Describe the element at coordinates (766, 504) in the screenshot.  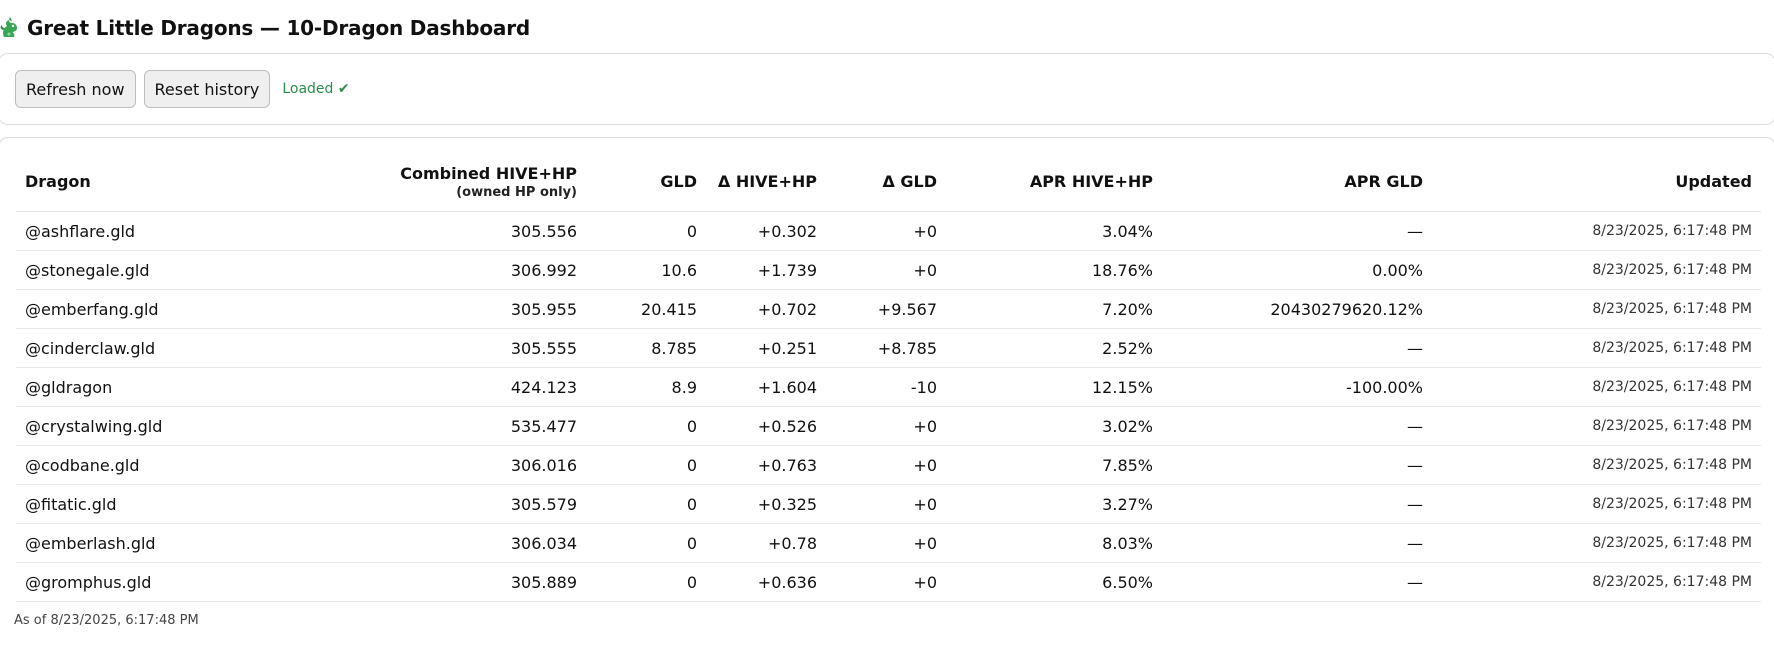
I see `cell-delta-hive: +0.325` at that location.